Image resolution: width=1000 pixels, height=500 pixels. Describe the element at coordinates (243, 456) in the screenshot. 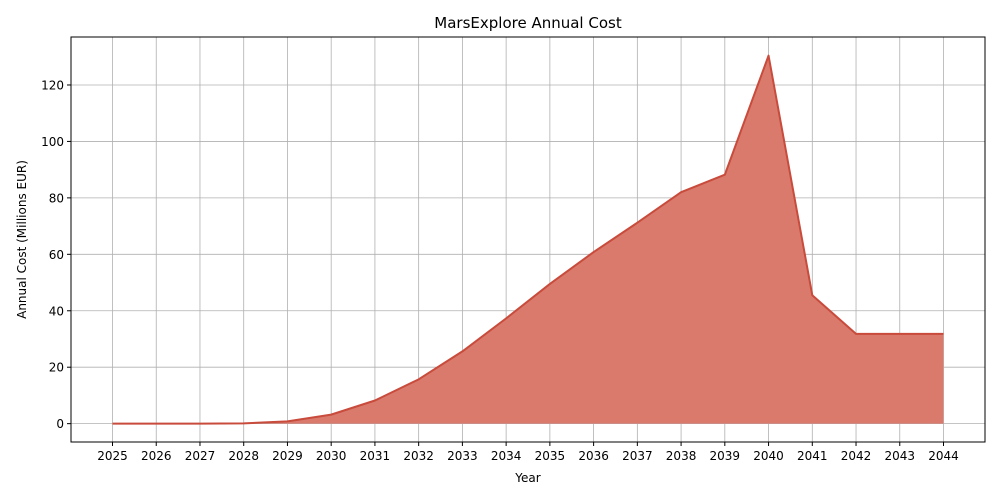

I see `x-tick-label: 2028` at that location.